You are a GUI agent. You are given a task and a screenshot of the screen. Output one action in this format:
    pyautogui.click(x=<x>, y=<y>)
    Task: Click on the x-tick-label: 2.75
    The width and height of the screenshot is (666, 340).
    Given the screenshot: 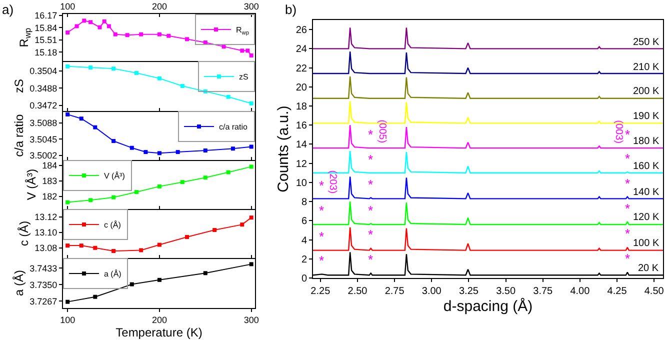 What is the action you would take?
    pyautogui.click(x=394, y=291)
    